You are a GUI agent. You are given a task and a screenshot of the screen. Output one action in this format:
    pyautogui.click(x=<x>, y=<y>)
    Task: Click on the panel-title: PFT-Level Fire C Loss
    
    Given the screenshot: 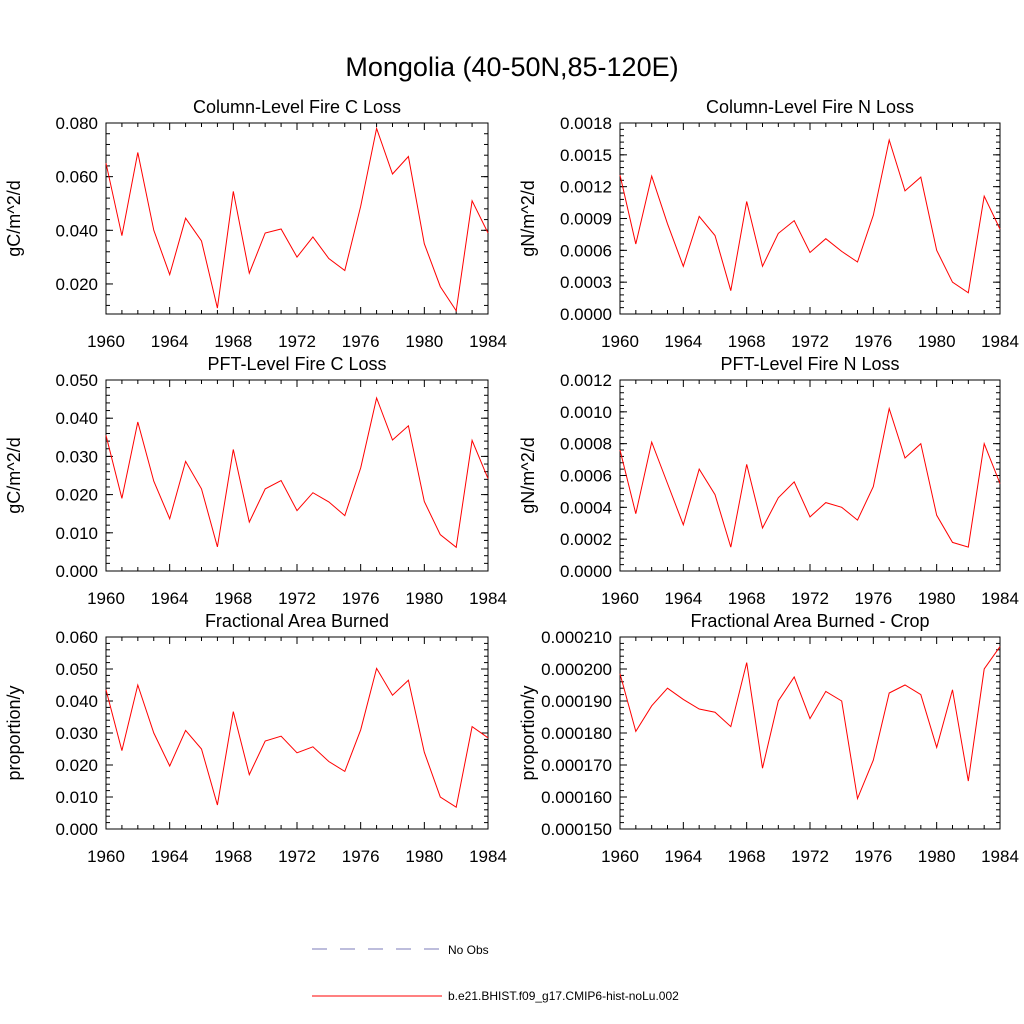 What is the action you would take?
    pyautogui.click(x=296, y=364)
    